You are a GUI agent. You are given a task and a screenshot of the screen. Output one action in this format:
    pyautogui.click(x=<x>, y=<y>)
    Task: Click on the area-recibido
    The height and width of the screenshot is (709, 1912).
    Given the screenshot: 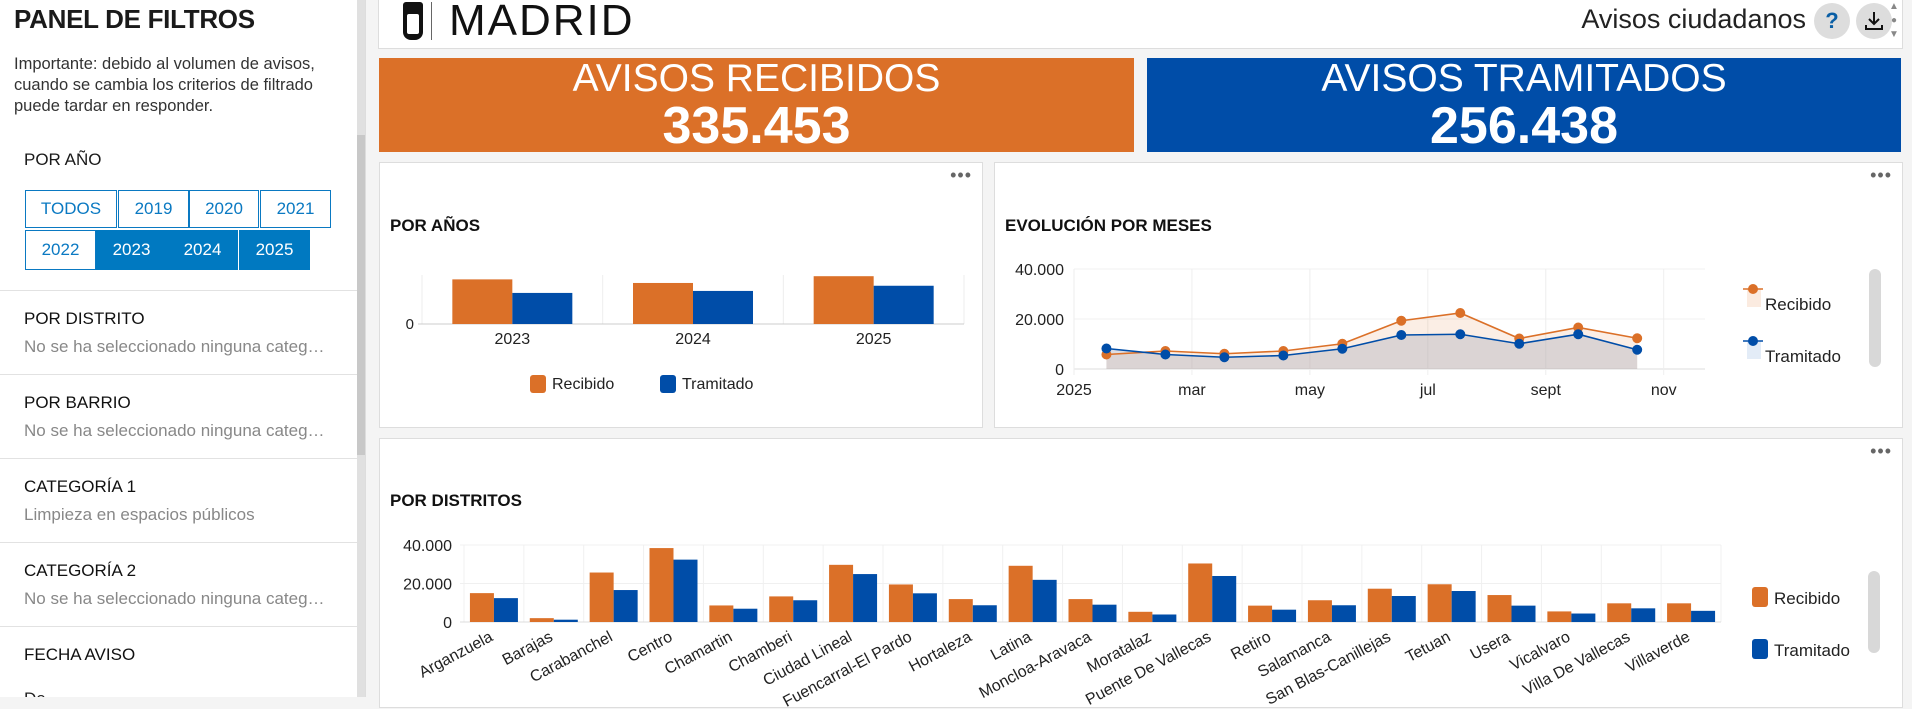 What is the action you would take?
    pyautogui.click(x=1372, y=341)
    